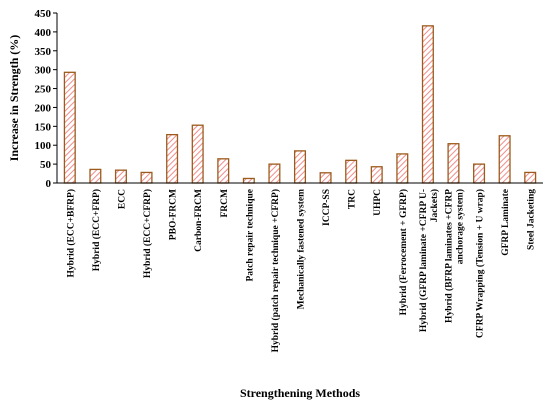 This screenshot has height=405, width=550. Describe the element at coordinates (300, 393) in the screenshot. I see `x-axis-title: Strengthening Methods` at that location.